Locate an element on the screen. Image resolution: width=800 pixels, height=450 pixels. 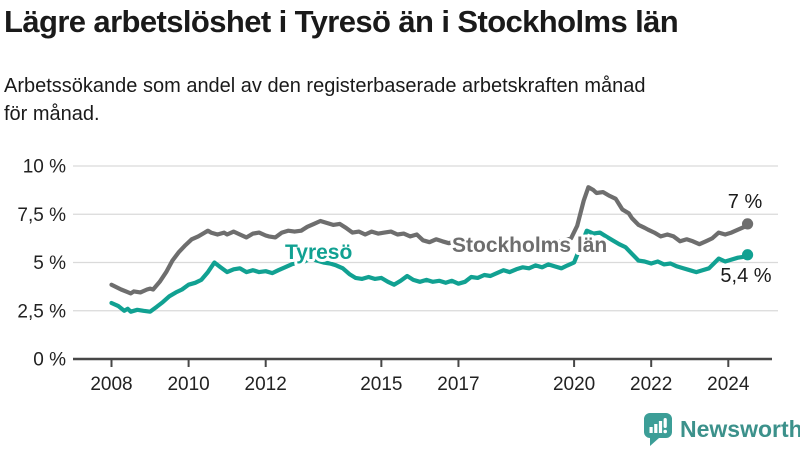
x-tick-label: 2008 is located at coordinates (111, 384).